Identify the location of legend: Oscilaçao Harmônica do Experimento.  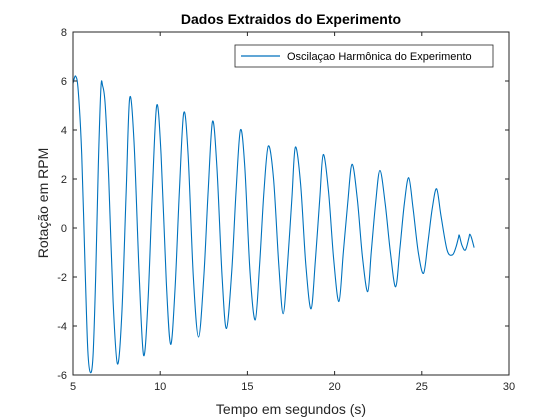
(364, 56).